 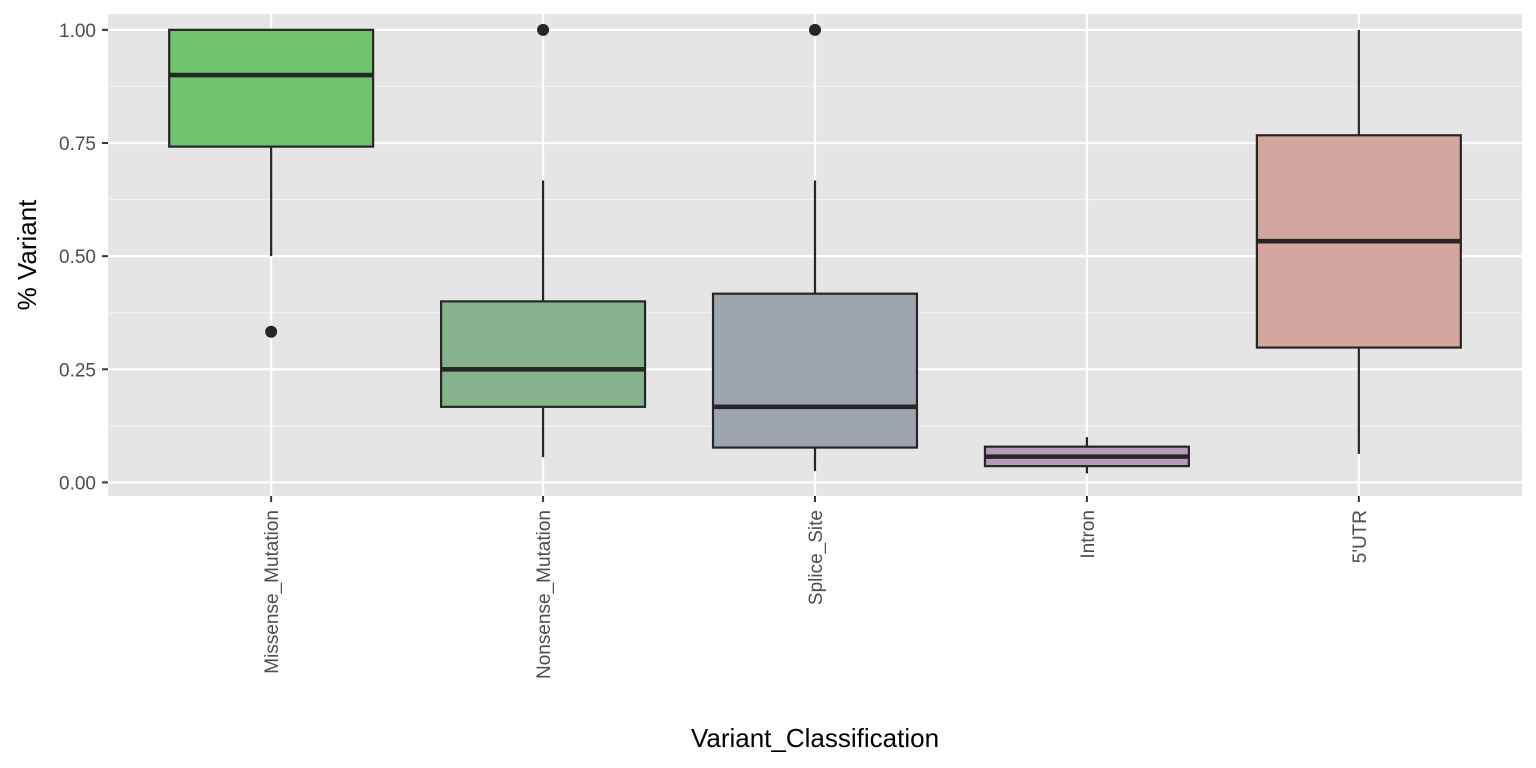 I want to click on y-axis-title: % Variant, so click(x=27, y=255).